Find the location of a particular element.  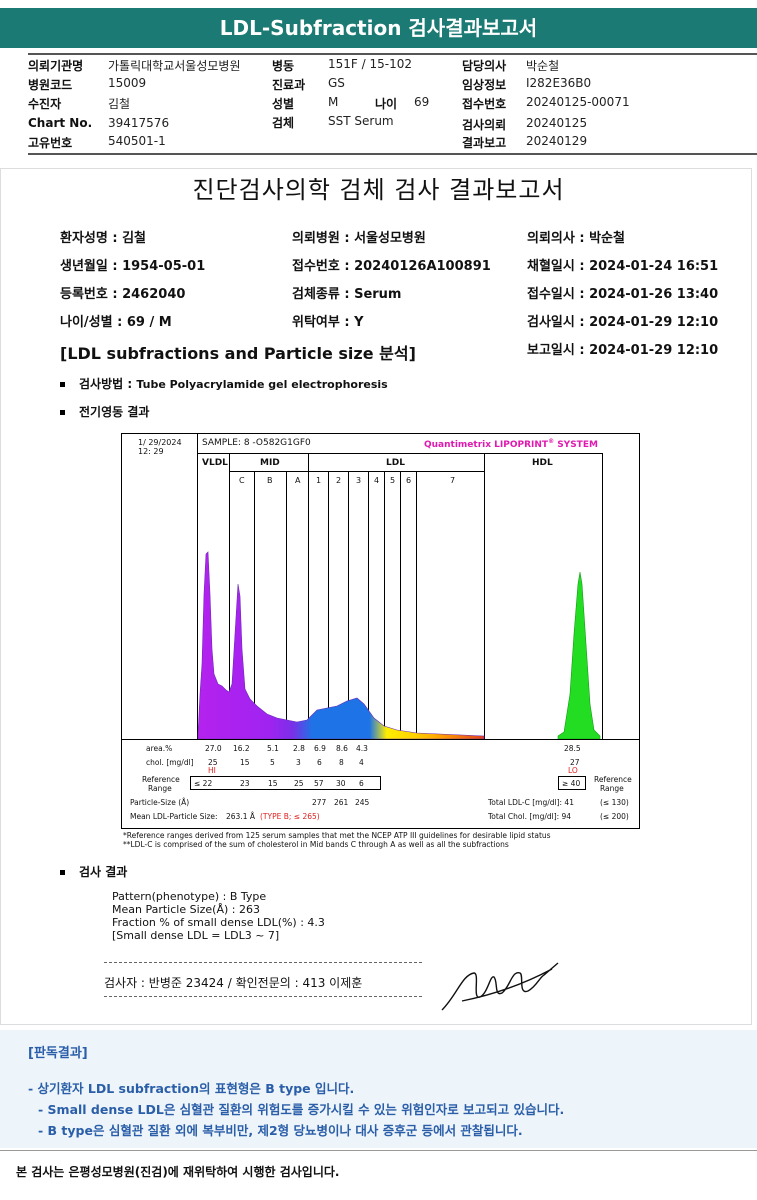

band-label: 2 is located at coordinates (339, 480).